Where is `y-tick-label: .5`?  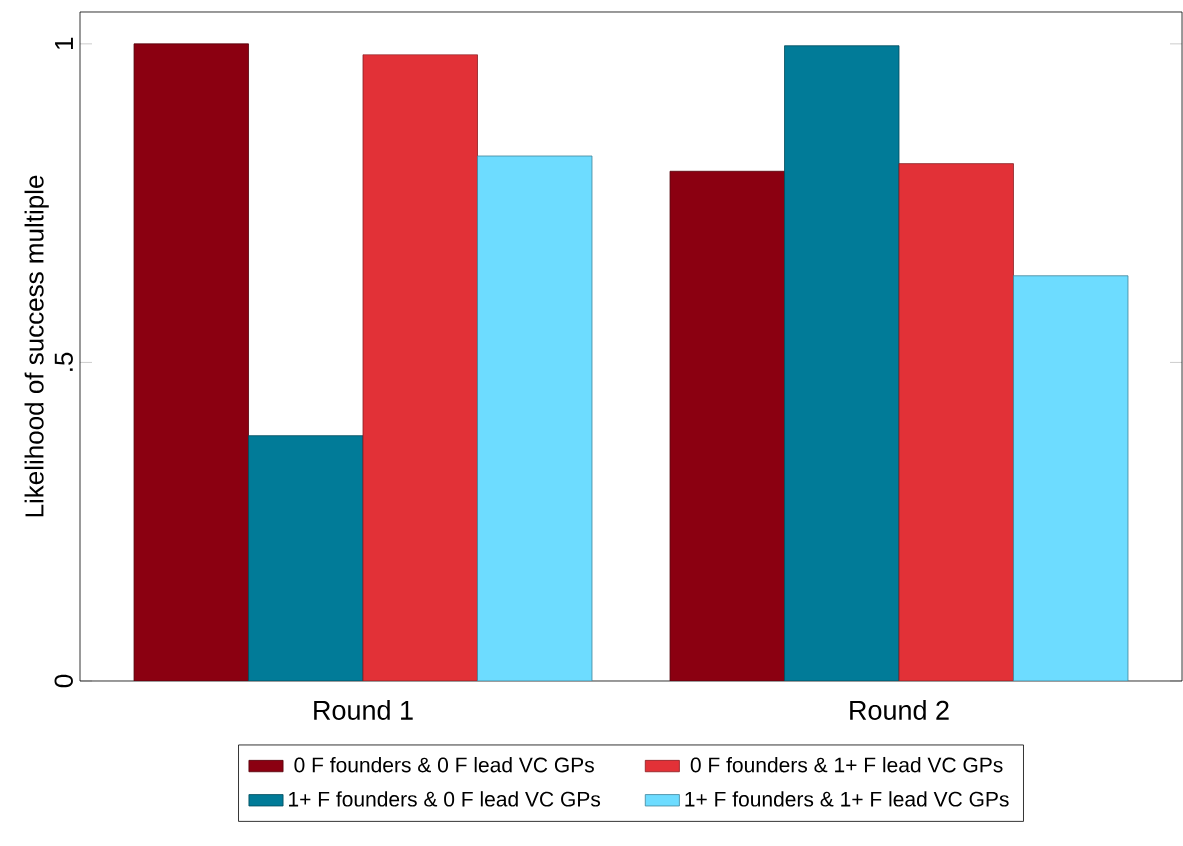 y-tick-label: .5 is located at coordinates (63, 361).